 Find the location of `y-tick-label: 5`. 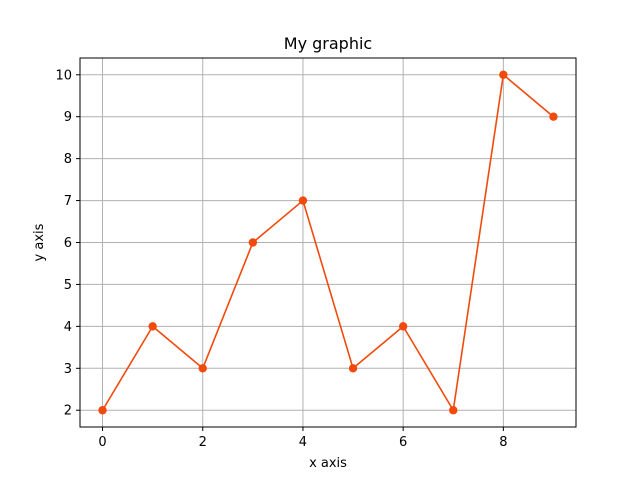

y-tick-label: 5 is located at coordinates (68, 285).